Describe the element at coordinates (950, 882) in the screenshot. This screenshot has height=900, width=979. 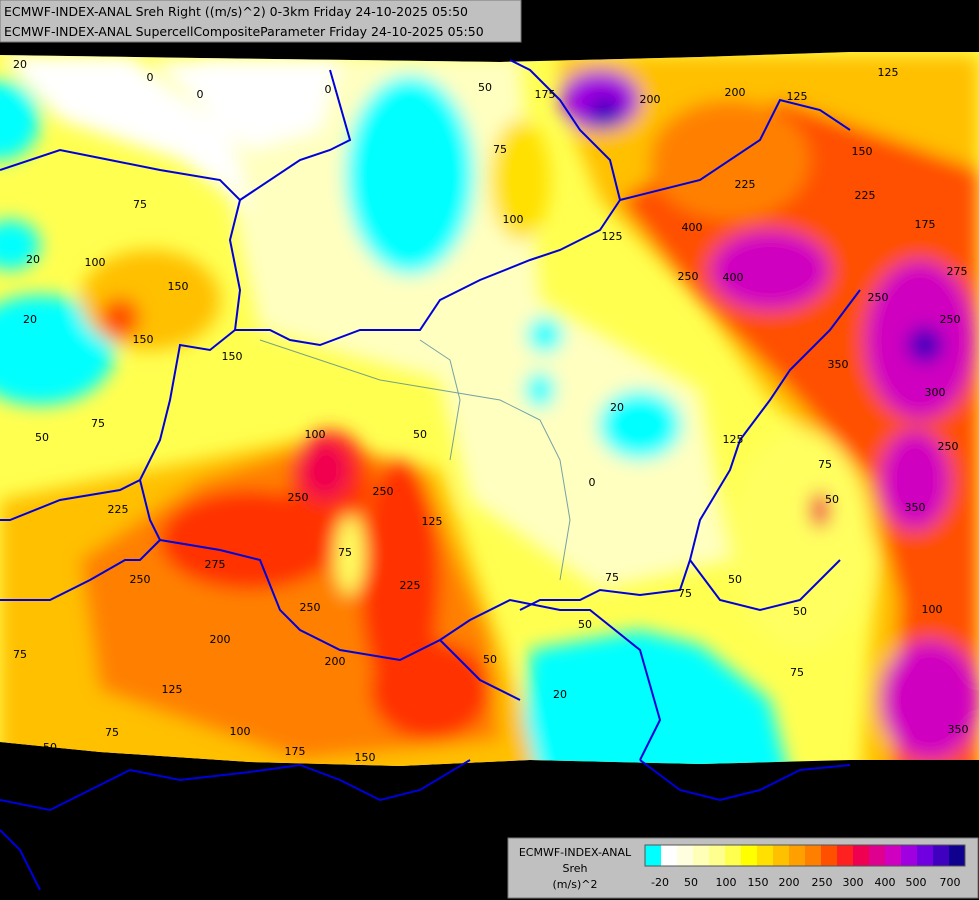
I see `legend-tick-label: 700` at that location.